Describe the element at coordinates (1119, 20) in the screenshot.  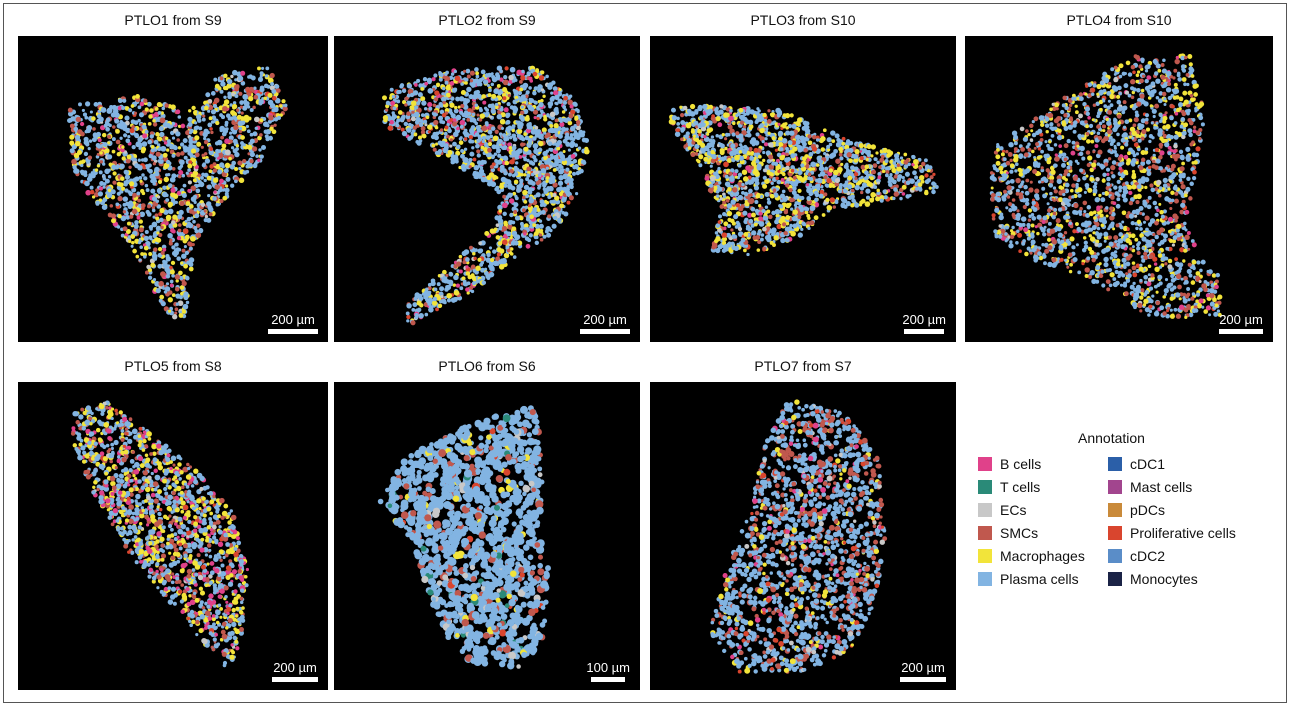
I see `panel-title-ptlo4: PTLO4 from S10` at that location.